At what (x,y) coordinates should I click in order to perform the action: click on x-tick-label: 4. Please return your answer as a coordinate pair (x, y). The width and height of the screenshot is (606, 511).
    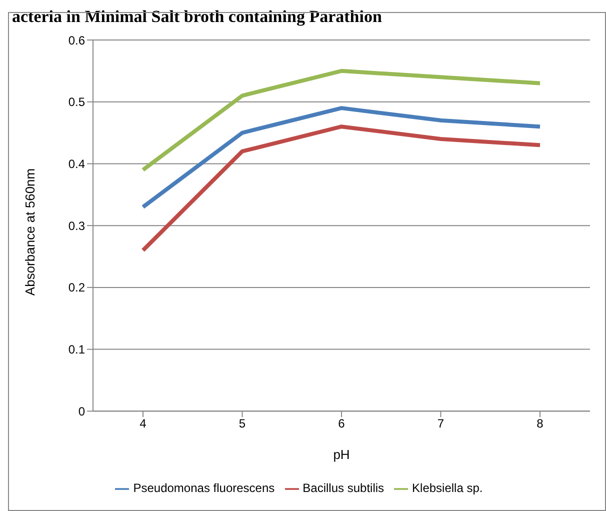
    Looking at the image, I should click on (143, 423).